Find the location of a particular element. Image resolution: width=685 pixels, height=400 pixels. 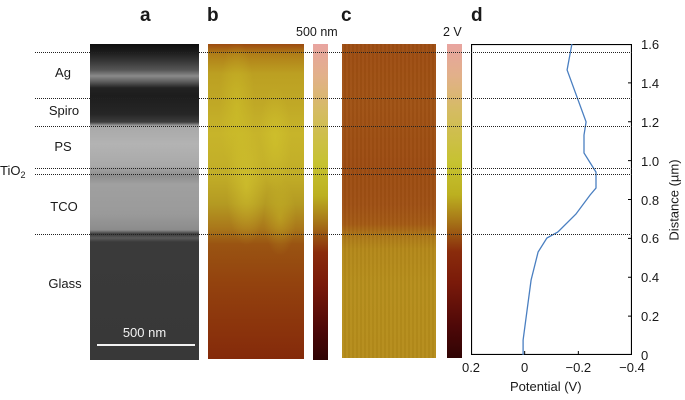

layer-label-tio2: TiO2 is located at coordinates (13, 171).